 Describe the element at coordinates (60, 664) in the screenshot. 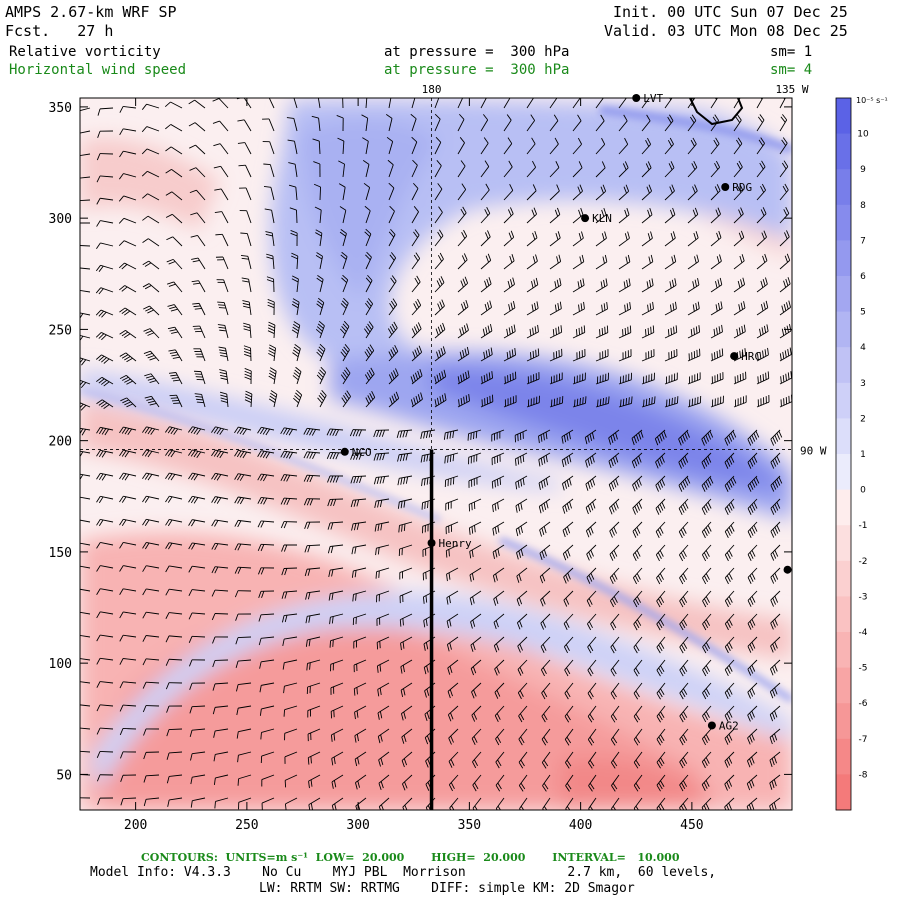

I see `y-tick-label: 100` at that location.